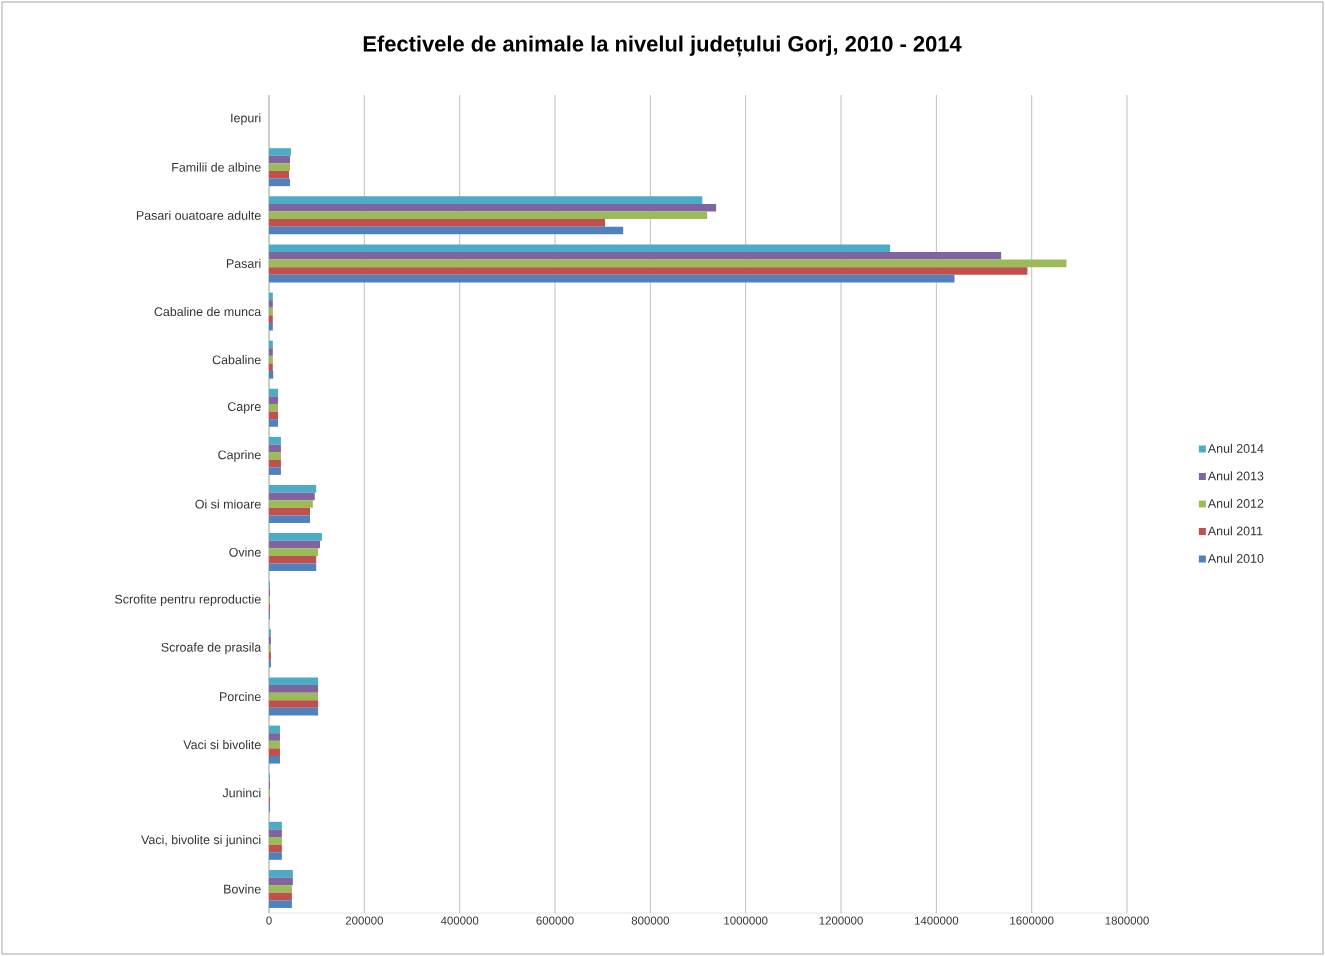 This screenshot has height=956, width=1325. What do you see at coordinates (188, 600) in the screenshot?
I see `y-tick-label: Scrofite pentru reproductie` at bounding box center [188, 600].